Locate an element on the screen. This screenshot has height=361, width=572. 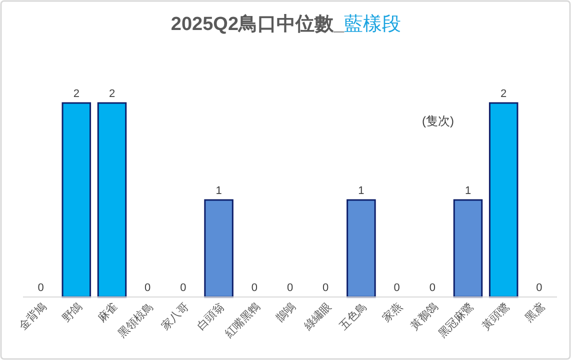
x-tick-label: 家八哥 is located at coordinates (175, 316).